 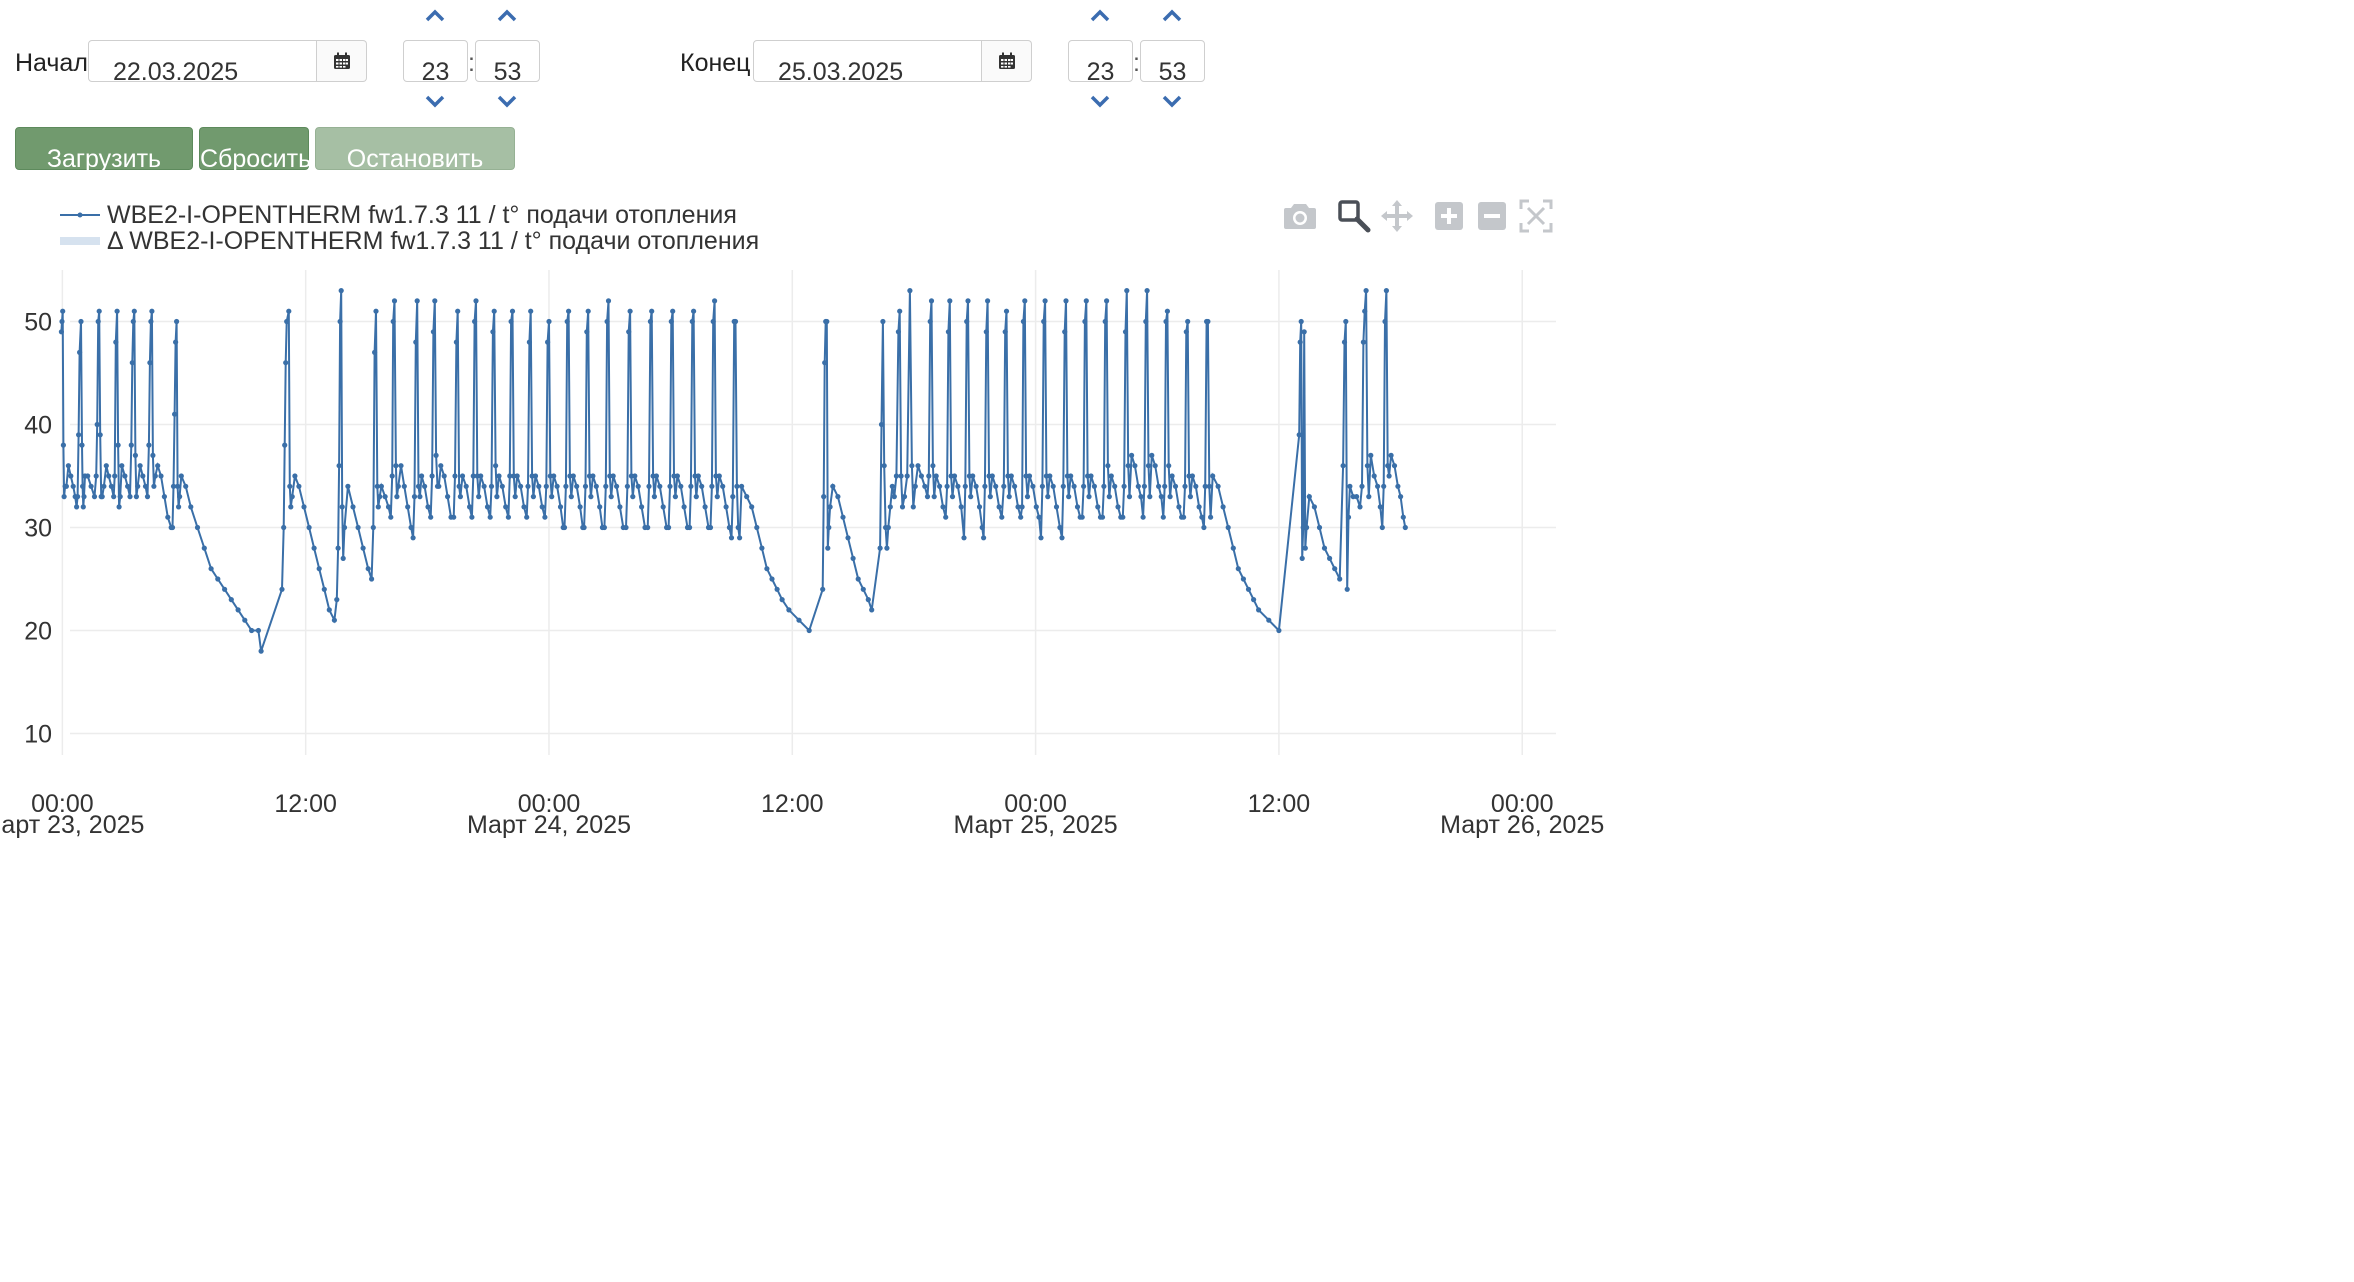 What do you see at coordinates (507, 101) in the screenshot?
I see `start-minute-down-button` at bounding box center [507, 101].